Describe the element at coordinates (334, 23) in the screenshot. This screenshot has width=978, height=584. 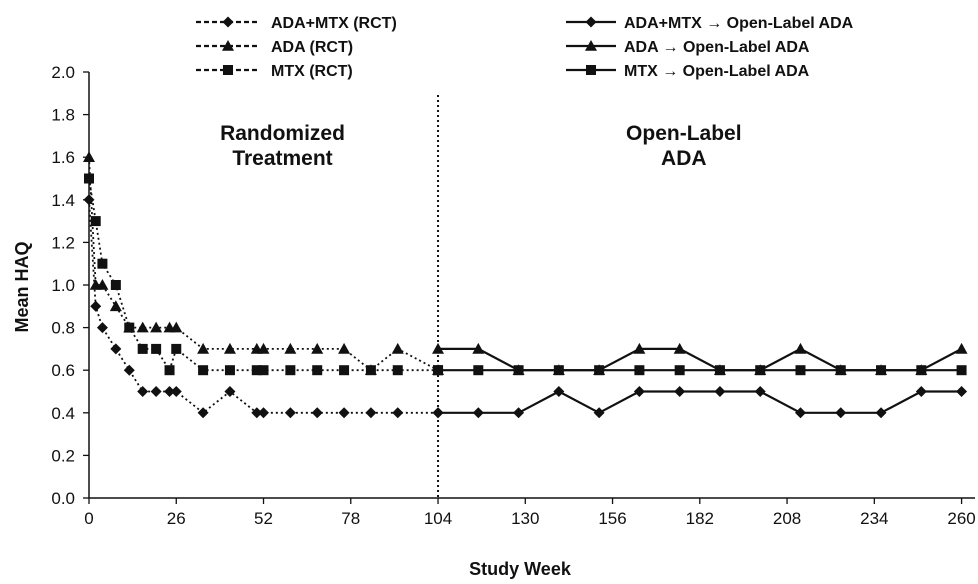
I see `legend-label: ADA+MTX (RCT)` at that location.